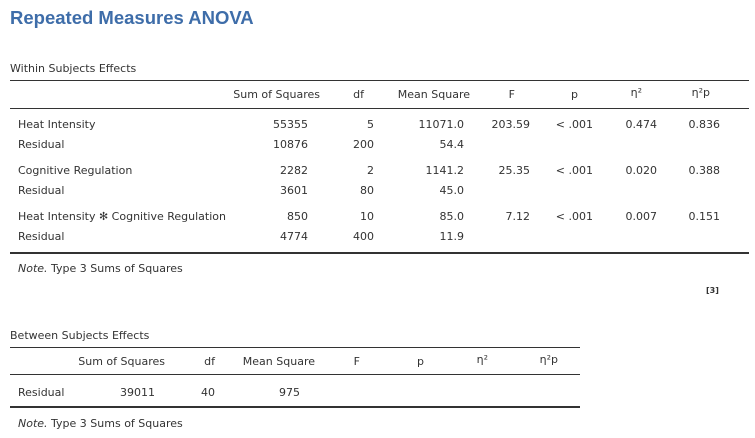 The width and height of the screenshot is (755, 438). I want to click on between-header-mean-square: Mean Square, so click(278, 361).